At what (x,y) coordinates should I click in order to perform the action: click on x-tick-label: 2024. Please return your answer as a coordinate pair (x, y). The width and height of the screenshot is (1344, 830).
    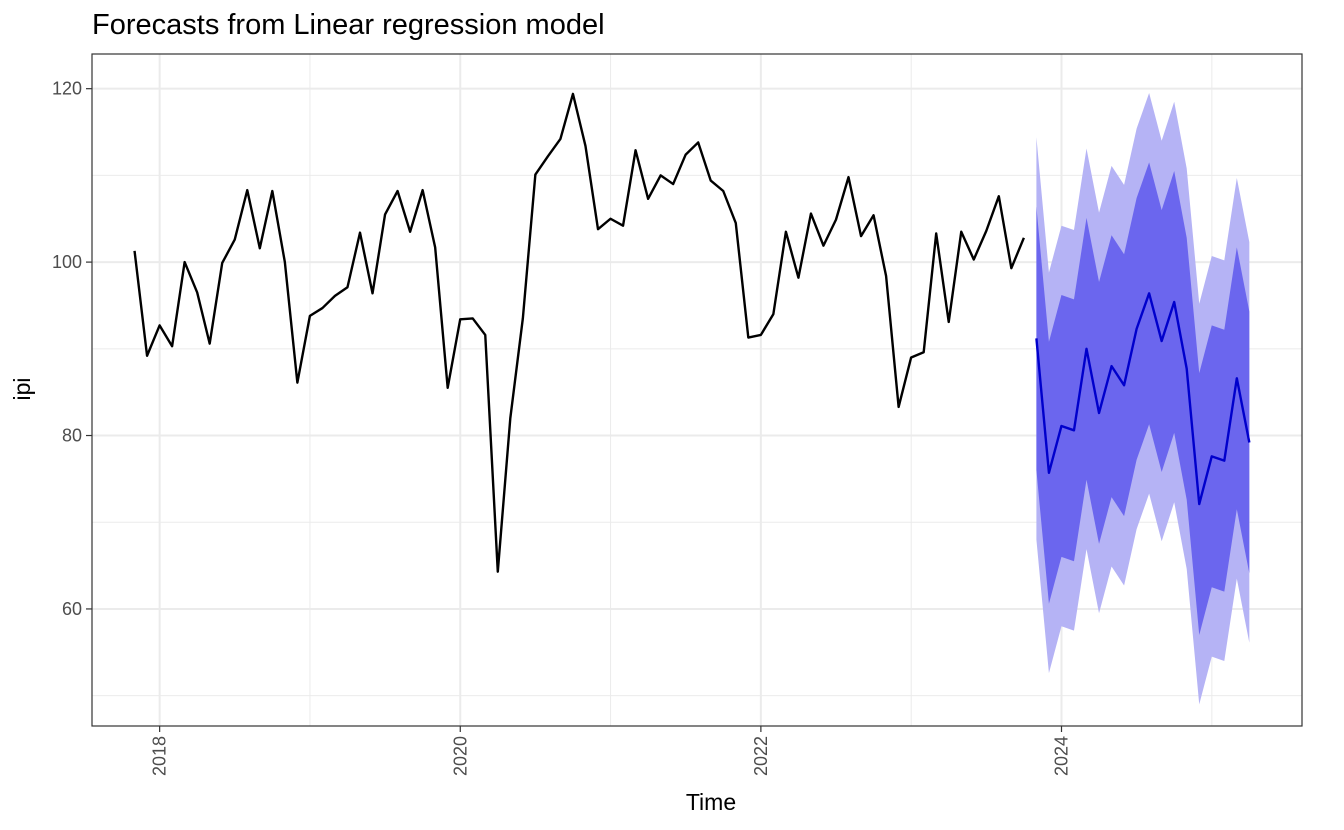
    Looking at the image, I should click on (1062, 756).